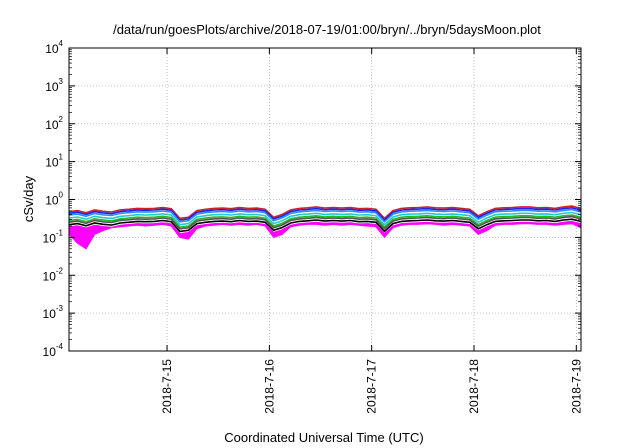 This screenshot has height=448, width=640. What do you see at coordinates (372, 386) in the screenshot?
I see `x-tick-label: 2018-7-17` at bounding box center [372, 386].